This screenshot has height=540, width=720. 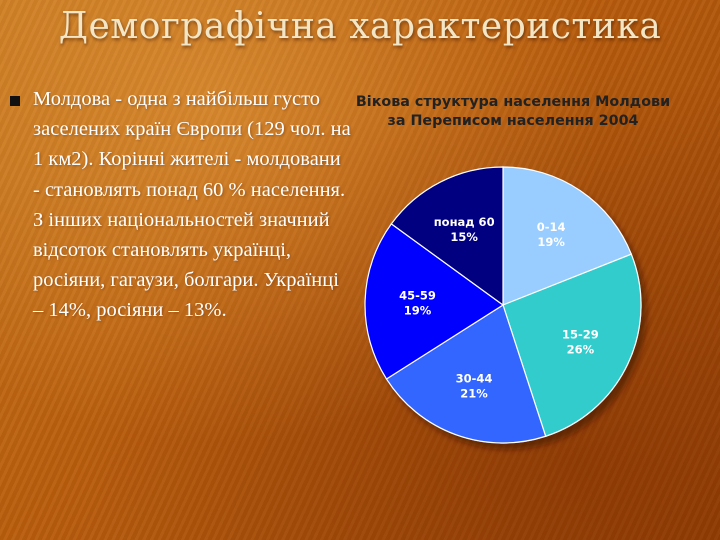 What do you see at coordinates (418, 310) in the screenshot?
I see `pie-slice-label-3: 19%` at bounding box center [418, 310].